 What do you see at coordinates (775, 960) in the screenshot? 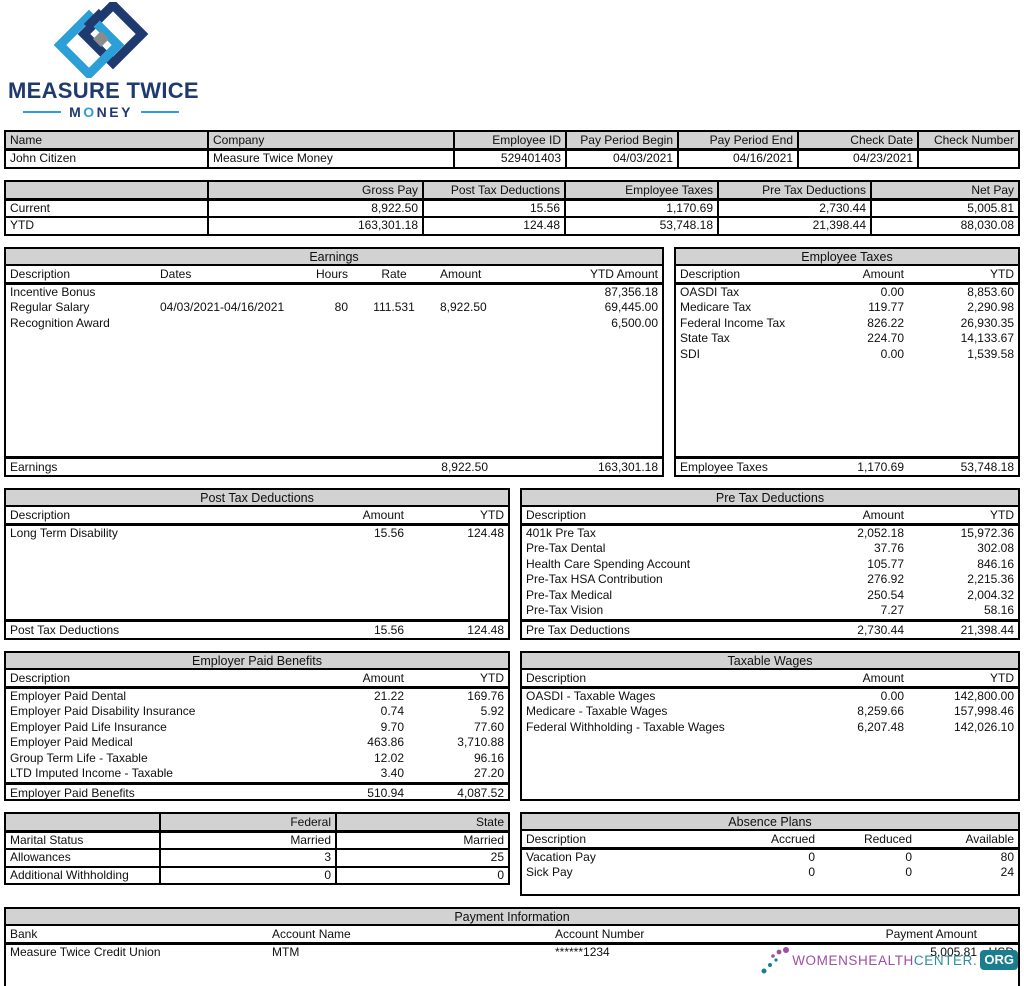
I see `dots-swoosh-icon` at bounding box center [775, 960].